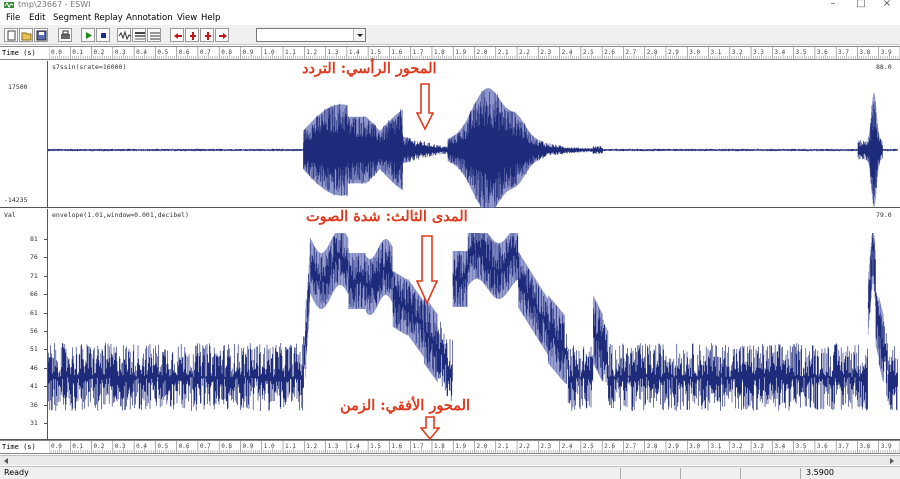 The image size is (900, 479). What do you see at coordinates (694, 52) in the screenshot?
I see `ruler-tick-label: 3.0` at bounding box center [694, 52].